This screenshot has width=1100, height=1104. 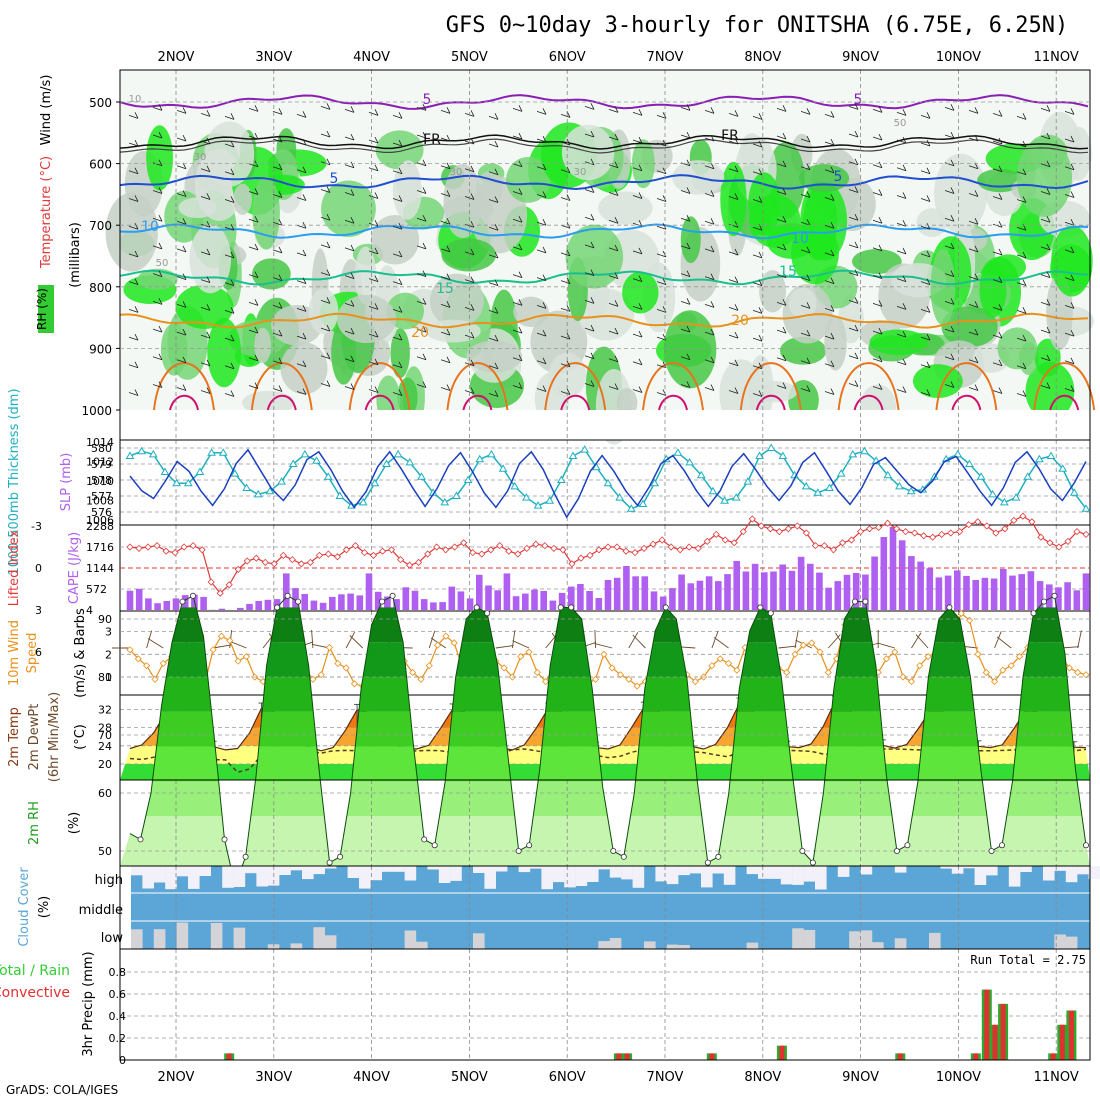 What do you see at coordinates (469, 1077) in the screenshot?
I see `date-label-bottom: 5NOV` at bounding box center [469, 1077].